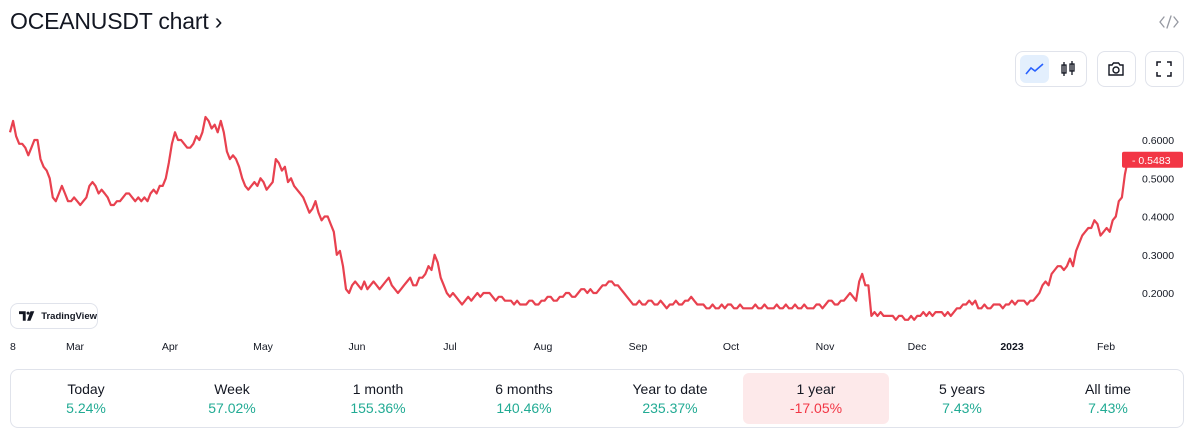  What do you see at coordinates (962, 389) in the screenshot?
I see `period-label: 5 years` at bounding box center [962, 389].